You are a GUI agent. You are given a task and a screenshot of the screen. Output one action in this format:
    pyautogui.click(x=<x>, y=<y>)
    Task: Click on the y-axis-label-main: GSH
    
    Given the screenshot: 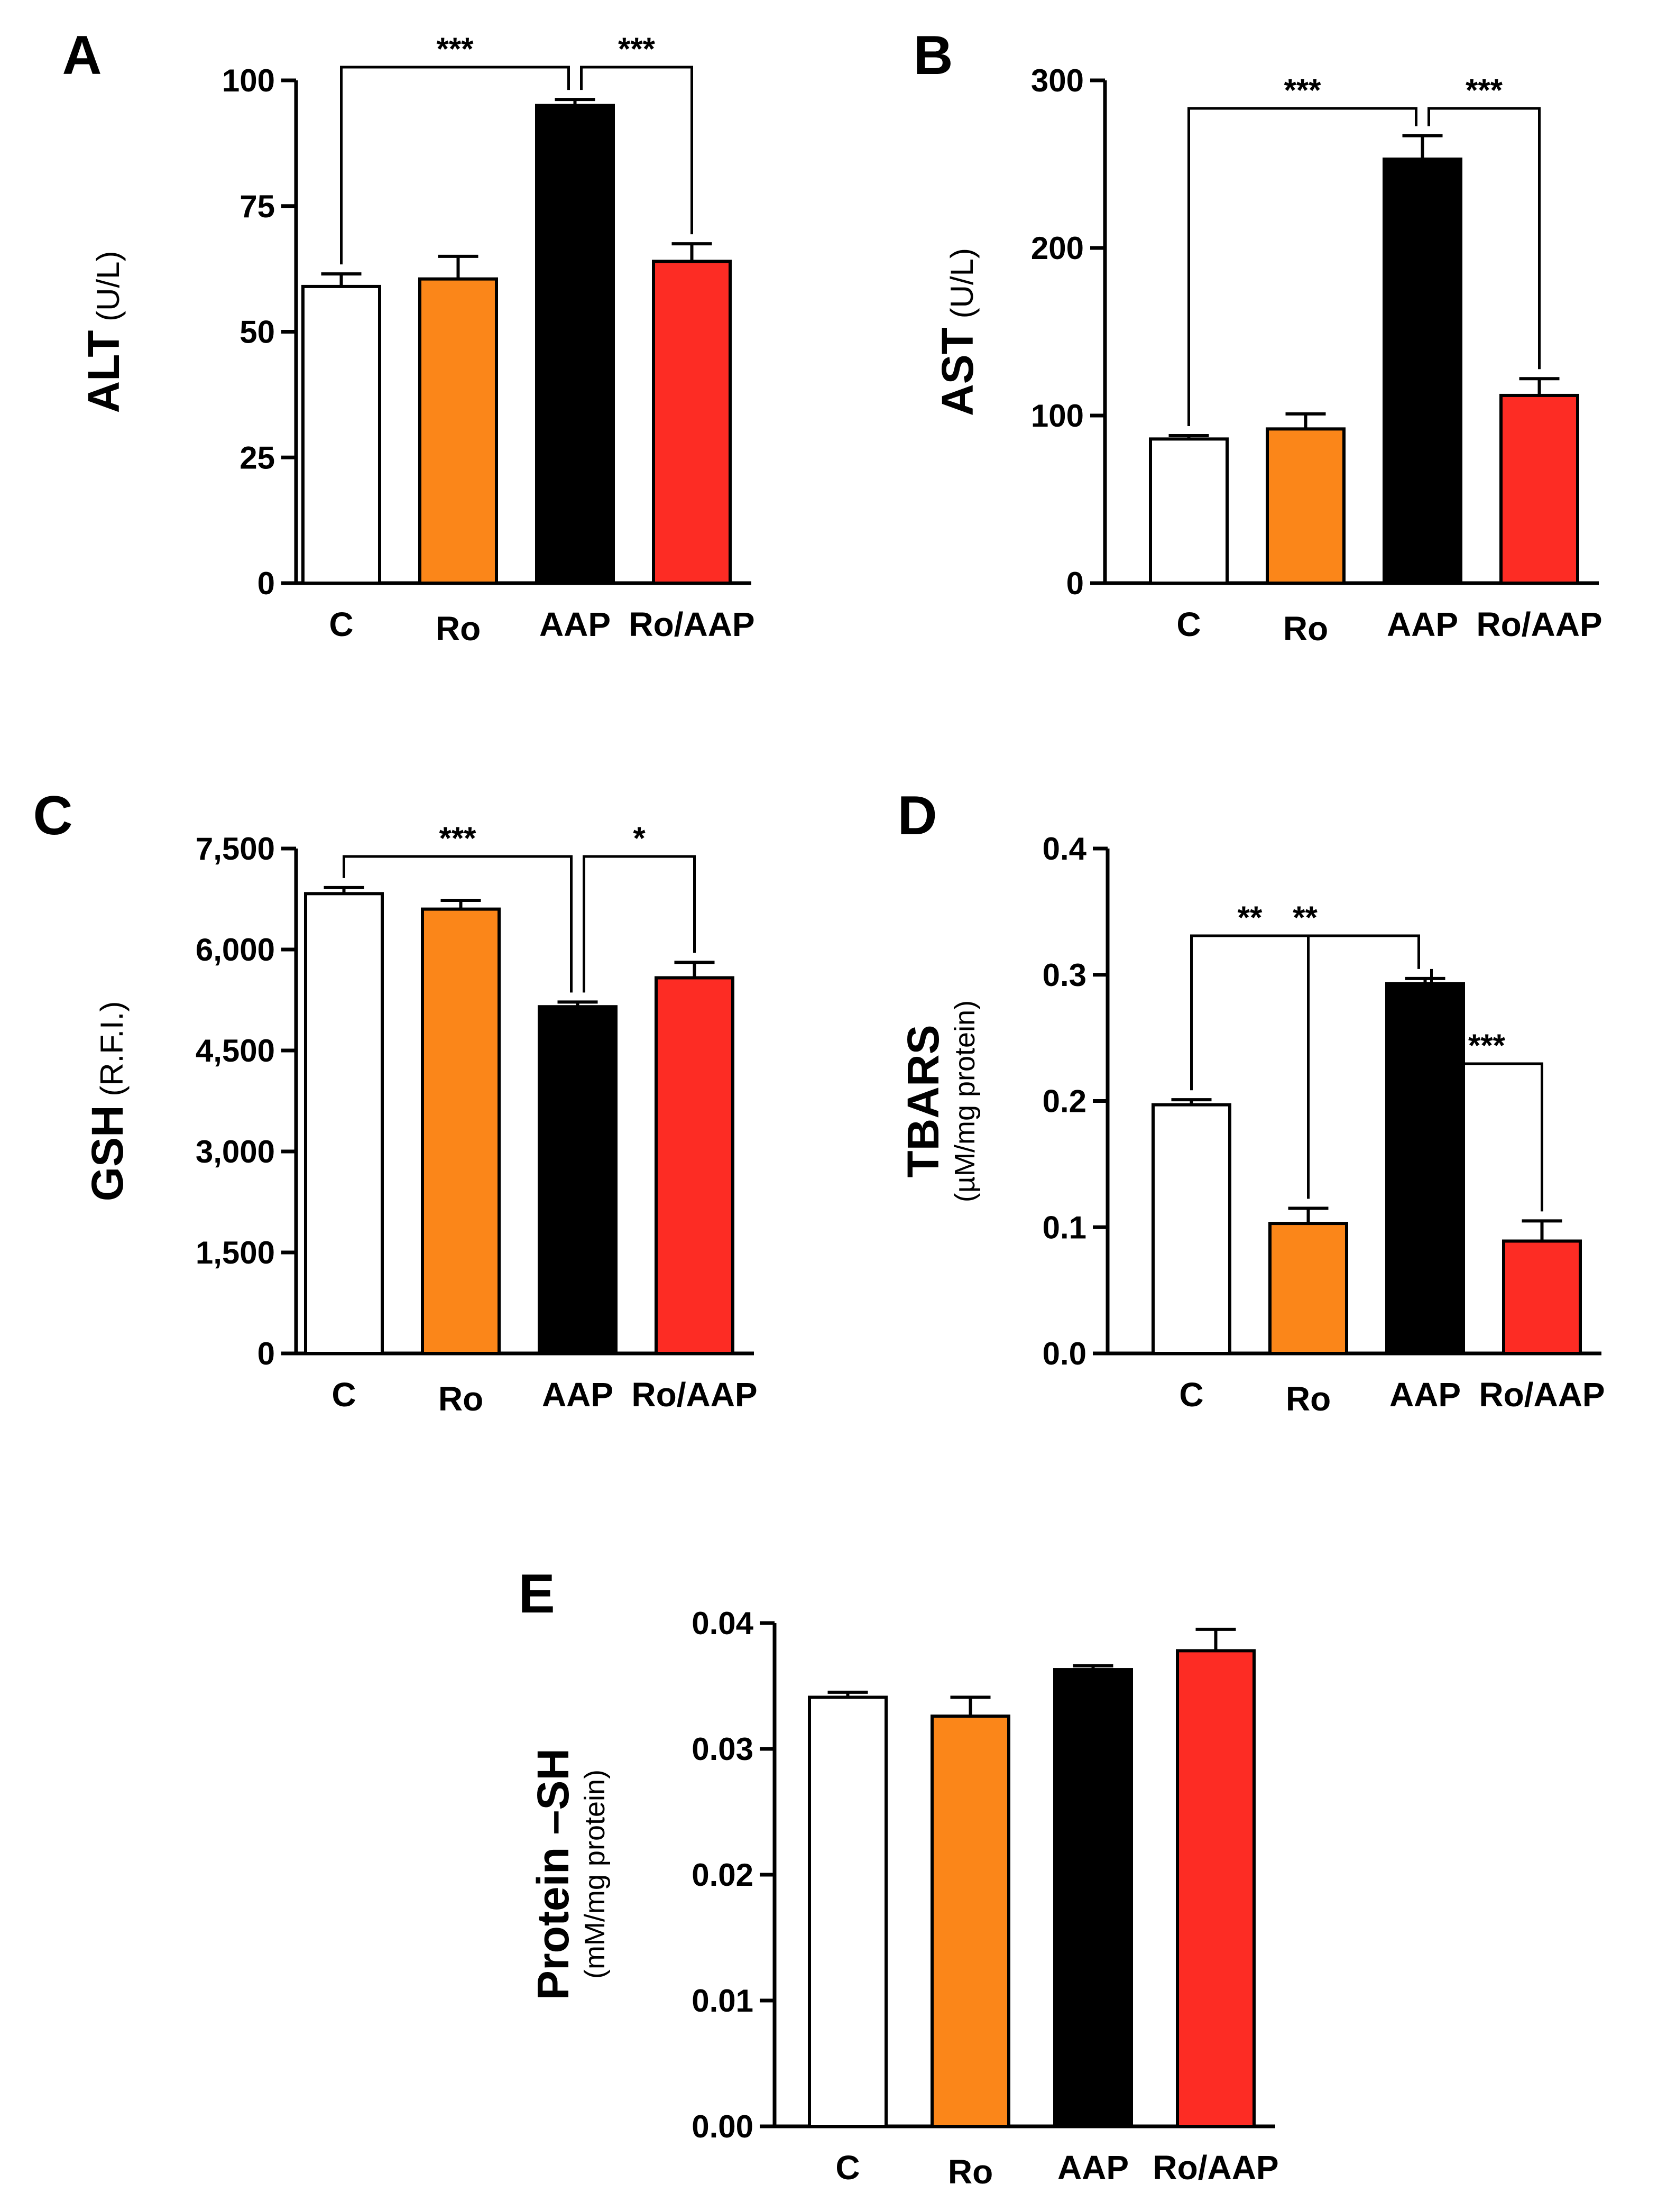 What is the action you would take?
    pyautogui.click(x=107, y=1153)
    